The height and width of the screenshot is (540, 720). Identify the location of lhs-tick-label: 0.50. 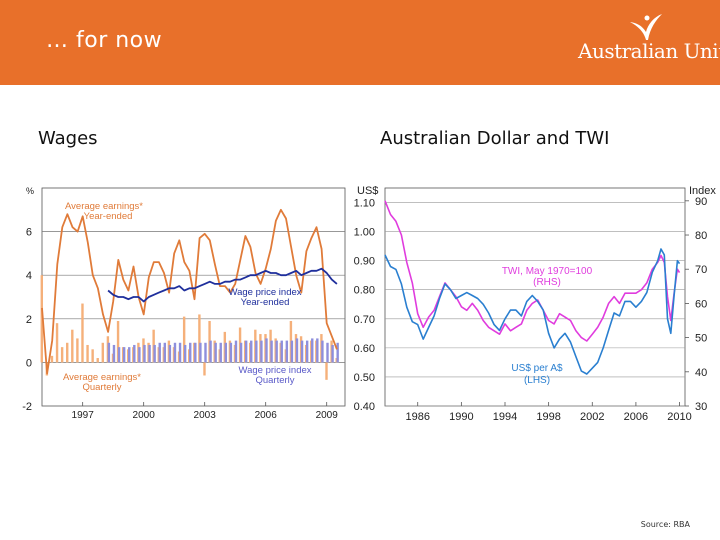
(364, 378).